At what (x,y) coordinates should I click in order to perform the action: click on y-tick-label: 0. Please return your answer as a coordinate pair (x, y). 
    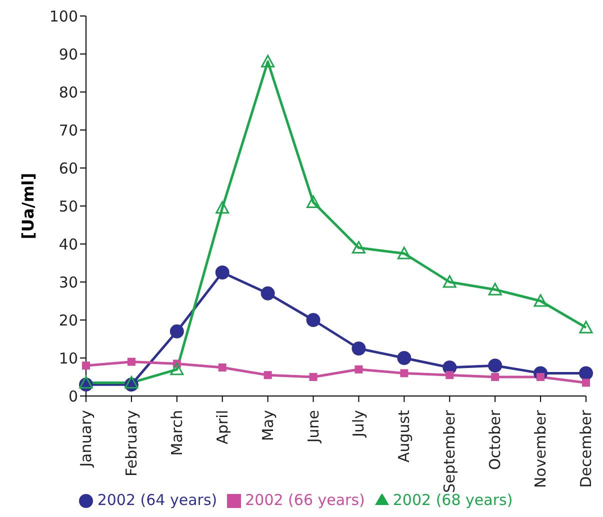
    Looking at the image, I should click on (73, 396).